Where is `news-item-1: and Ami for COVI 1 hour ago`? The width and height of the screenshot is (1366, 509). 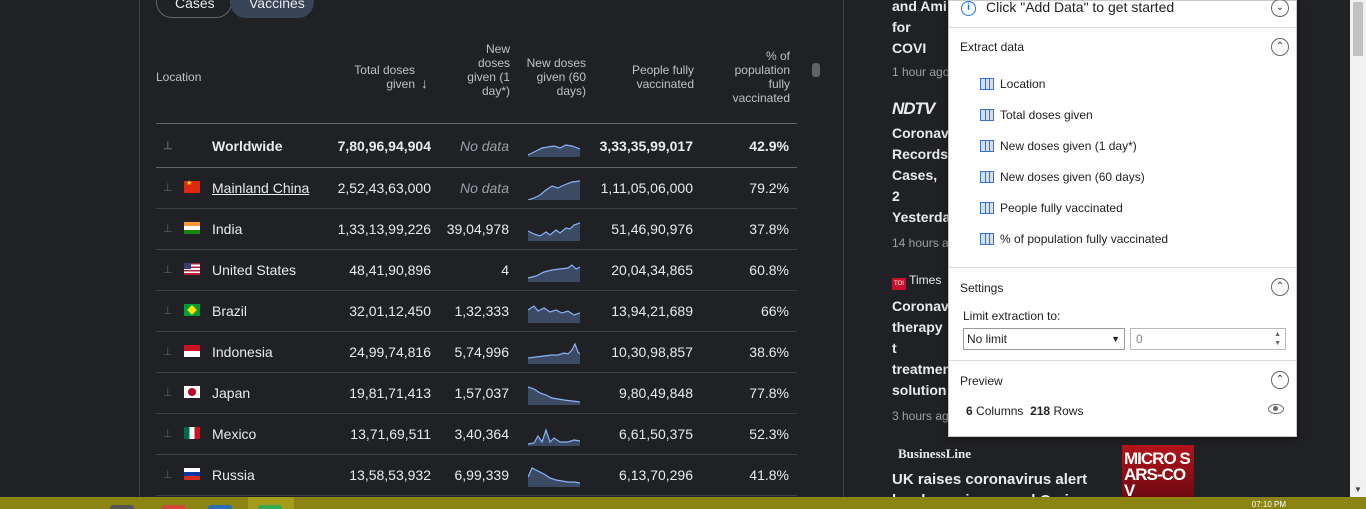 news-item-1: and Ami for COVI 1 hour ago is located at coordinates (920, 39).